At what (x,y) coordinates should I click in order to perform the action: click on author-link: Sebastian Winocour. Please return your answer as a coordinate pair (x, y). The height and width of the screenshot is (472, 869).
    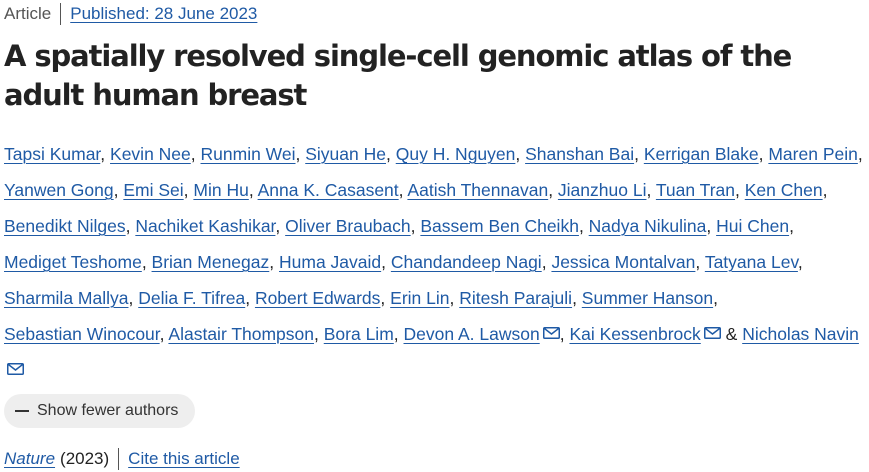
    Looking at the image, I should click on (82, 334).